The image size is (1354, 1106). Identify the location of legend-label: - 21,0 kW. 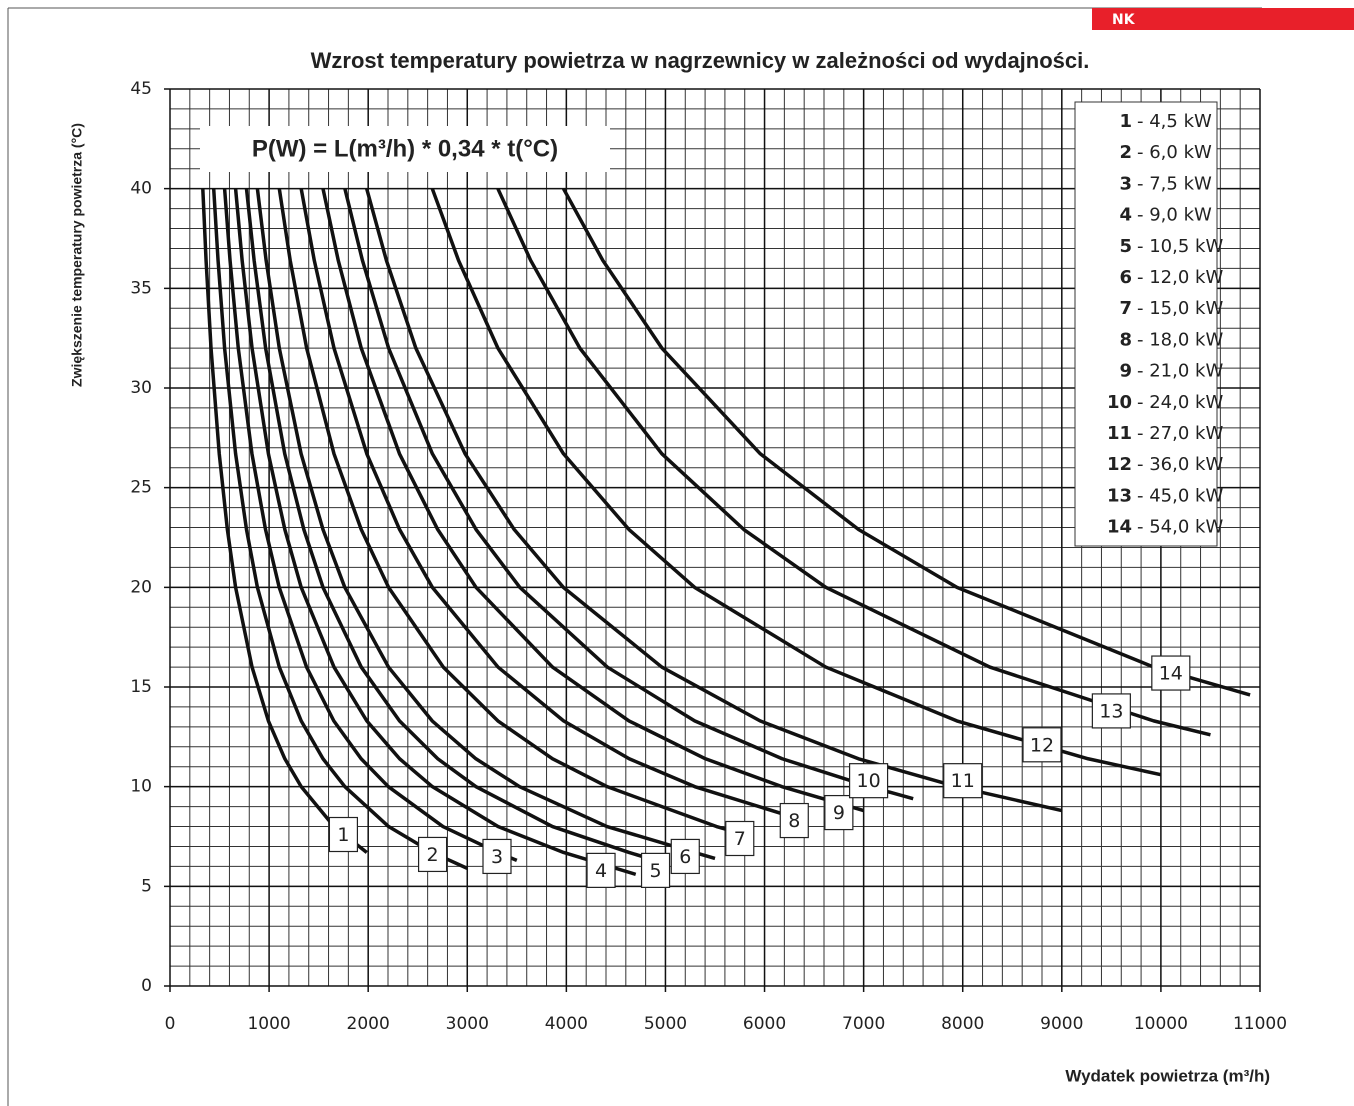
(1180, 371).